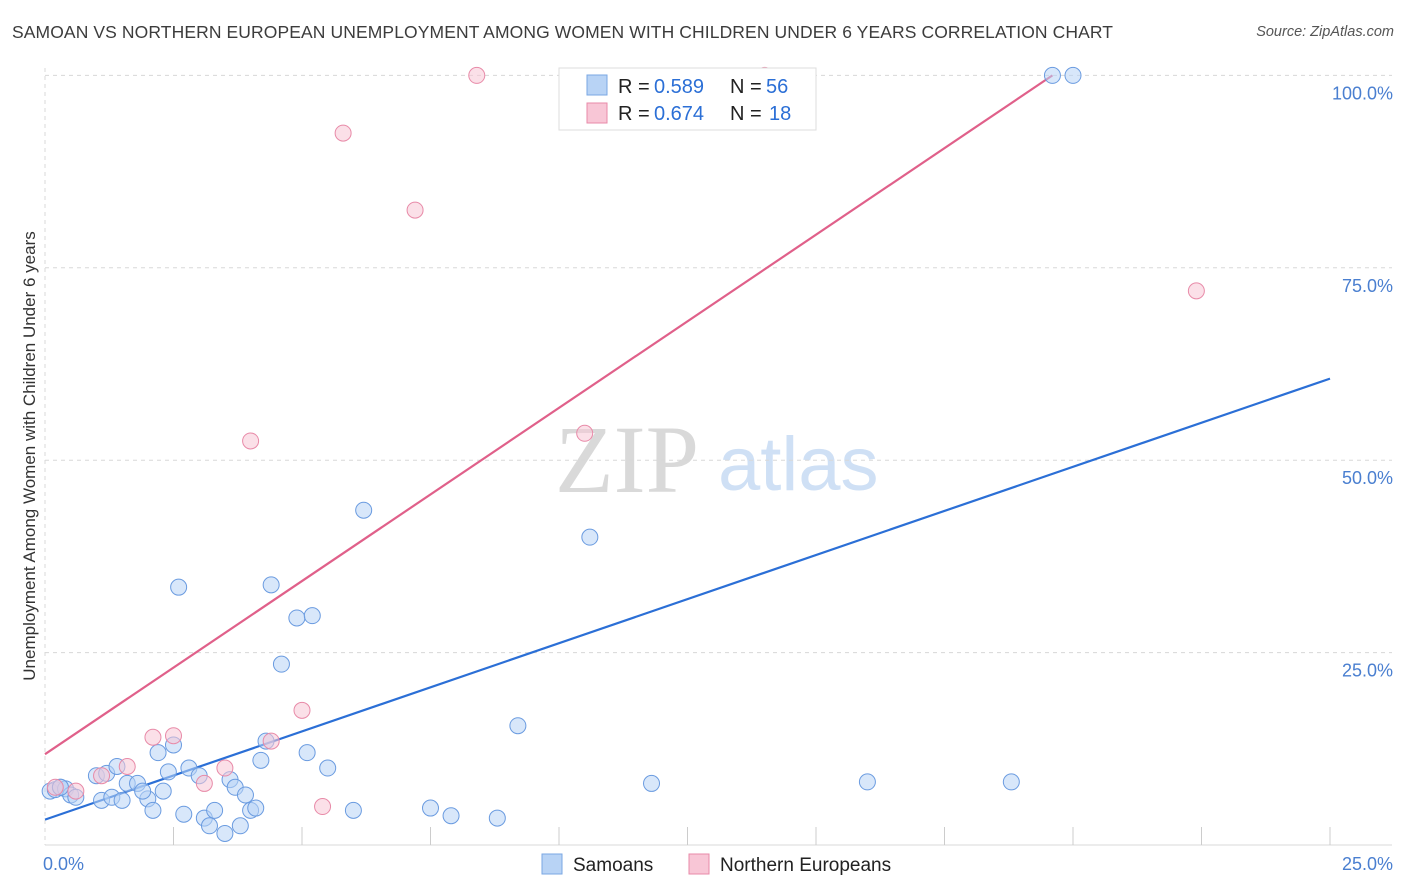 This screenshot has height=892, width=1406. Describe the element at coordinates (716, 864) in the screenshot. I see `bottom-legend: Samoans Northern Europeans` at that location.